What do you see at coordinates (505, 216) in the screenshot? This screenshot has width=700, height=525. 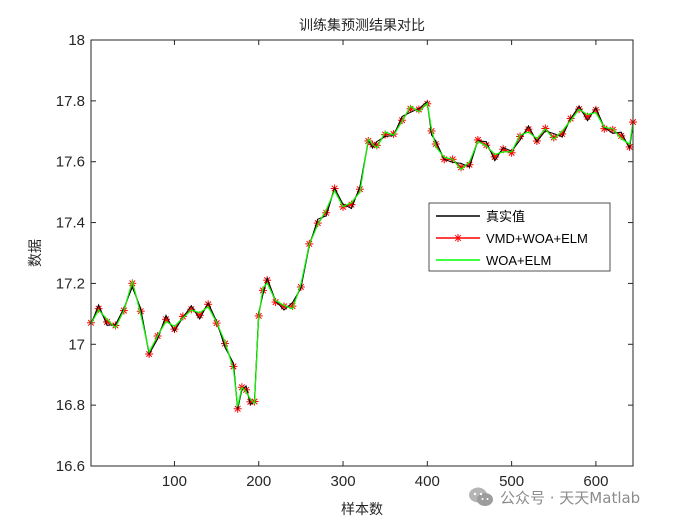 I see `legend-label: 真实值` at bounding box center [505, 216].